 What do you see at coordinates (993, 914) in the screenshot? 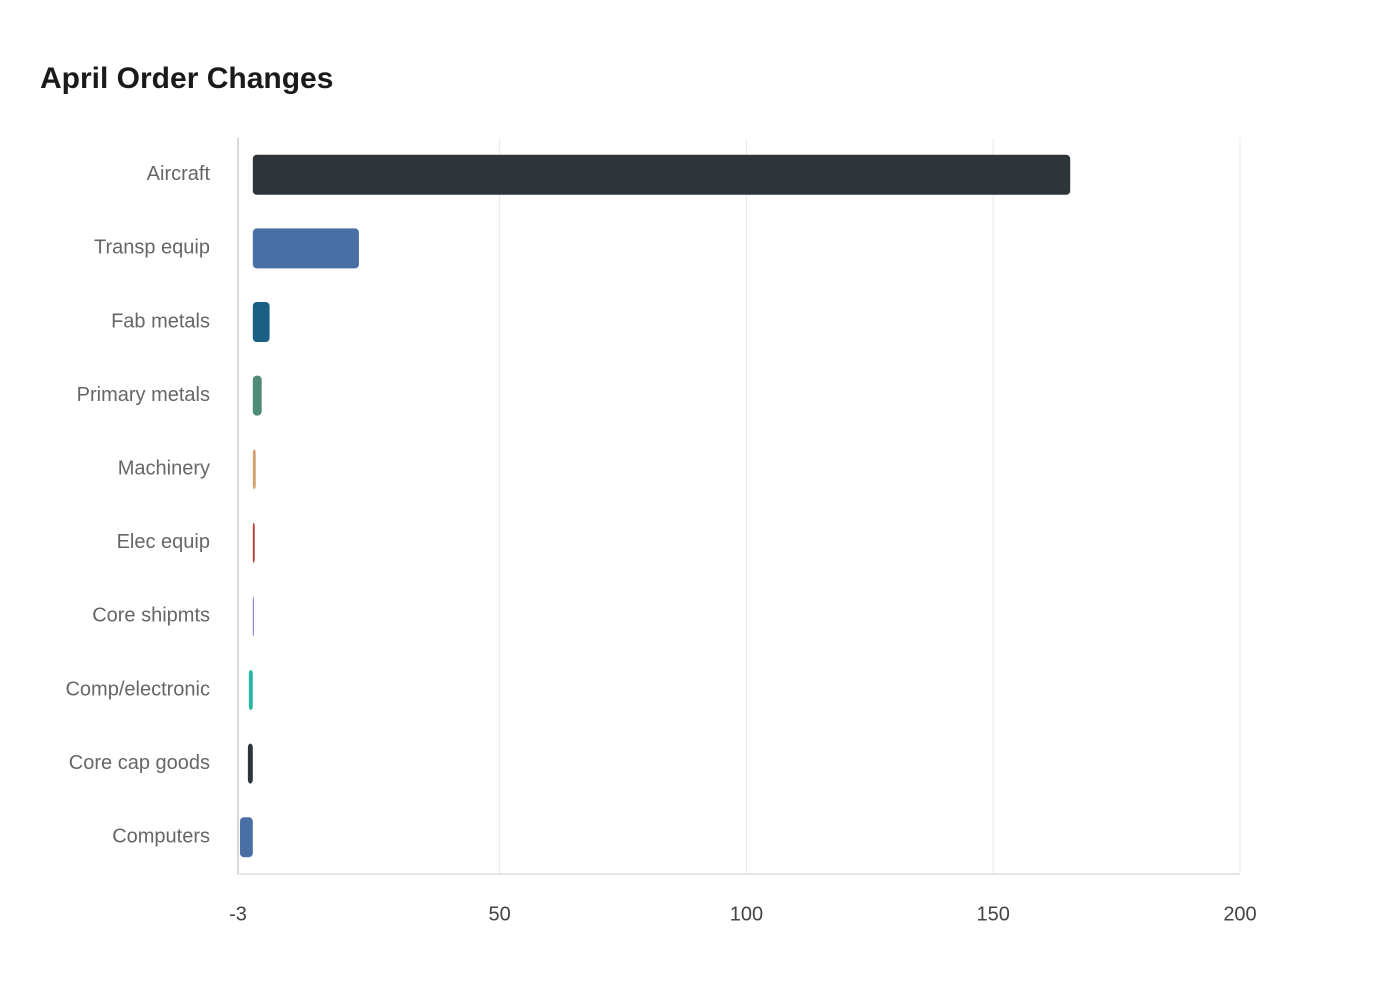
I see `x-tick-label: 150` at bounding box center [993, 914].